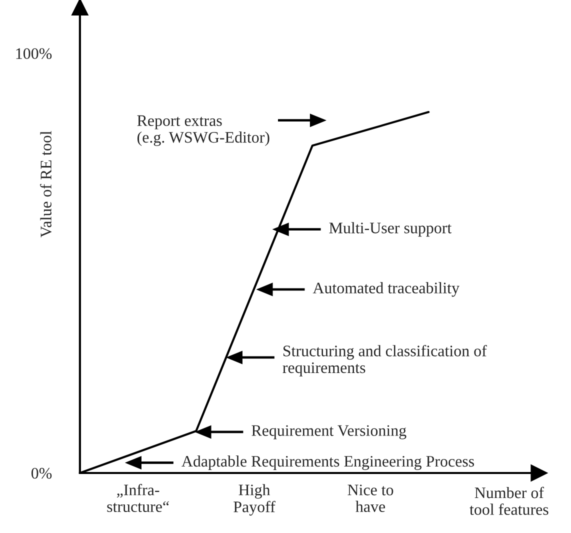 This screenshot has height=533, width=571. What do you see at coordinates (390, 229) in the screenshot?
I see `annotation: Multi-User support` at bounding box center [390, 229].